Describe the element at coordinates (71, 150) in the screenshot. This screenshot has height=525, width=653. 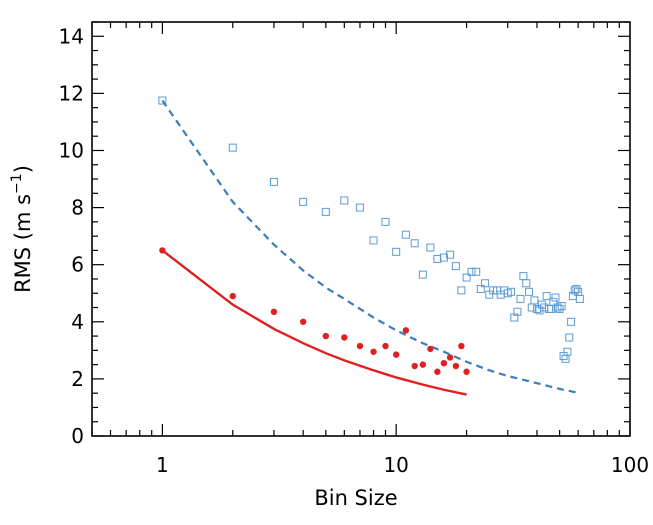
I see `y-tick-label: 10` at that location.